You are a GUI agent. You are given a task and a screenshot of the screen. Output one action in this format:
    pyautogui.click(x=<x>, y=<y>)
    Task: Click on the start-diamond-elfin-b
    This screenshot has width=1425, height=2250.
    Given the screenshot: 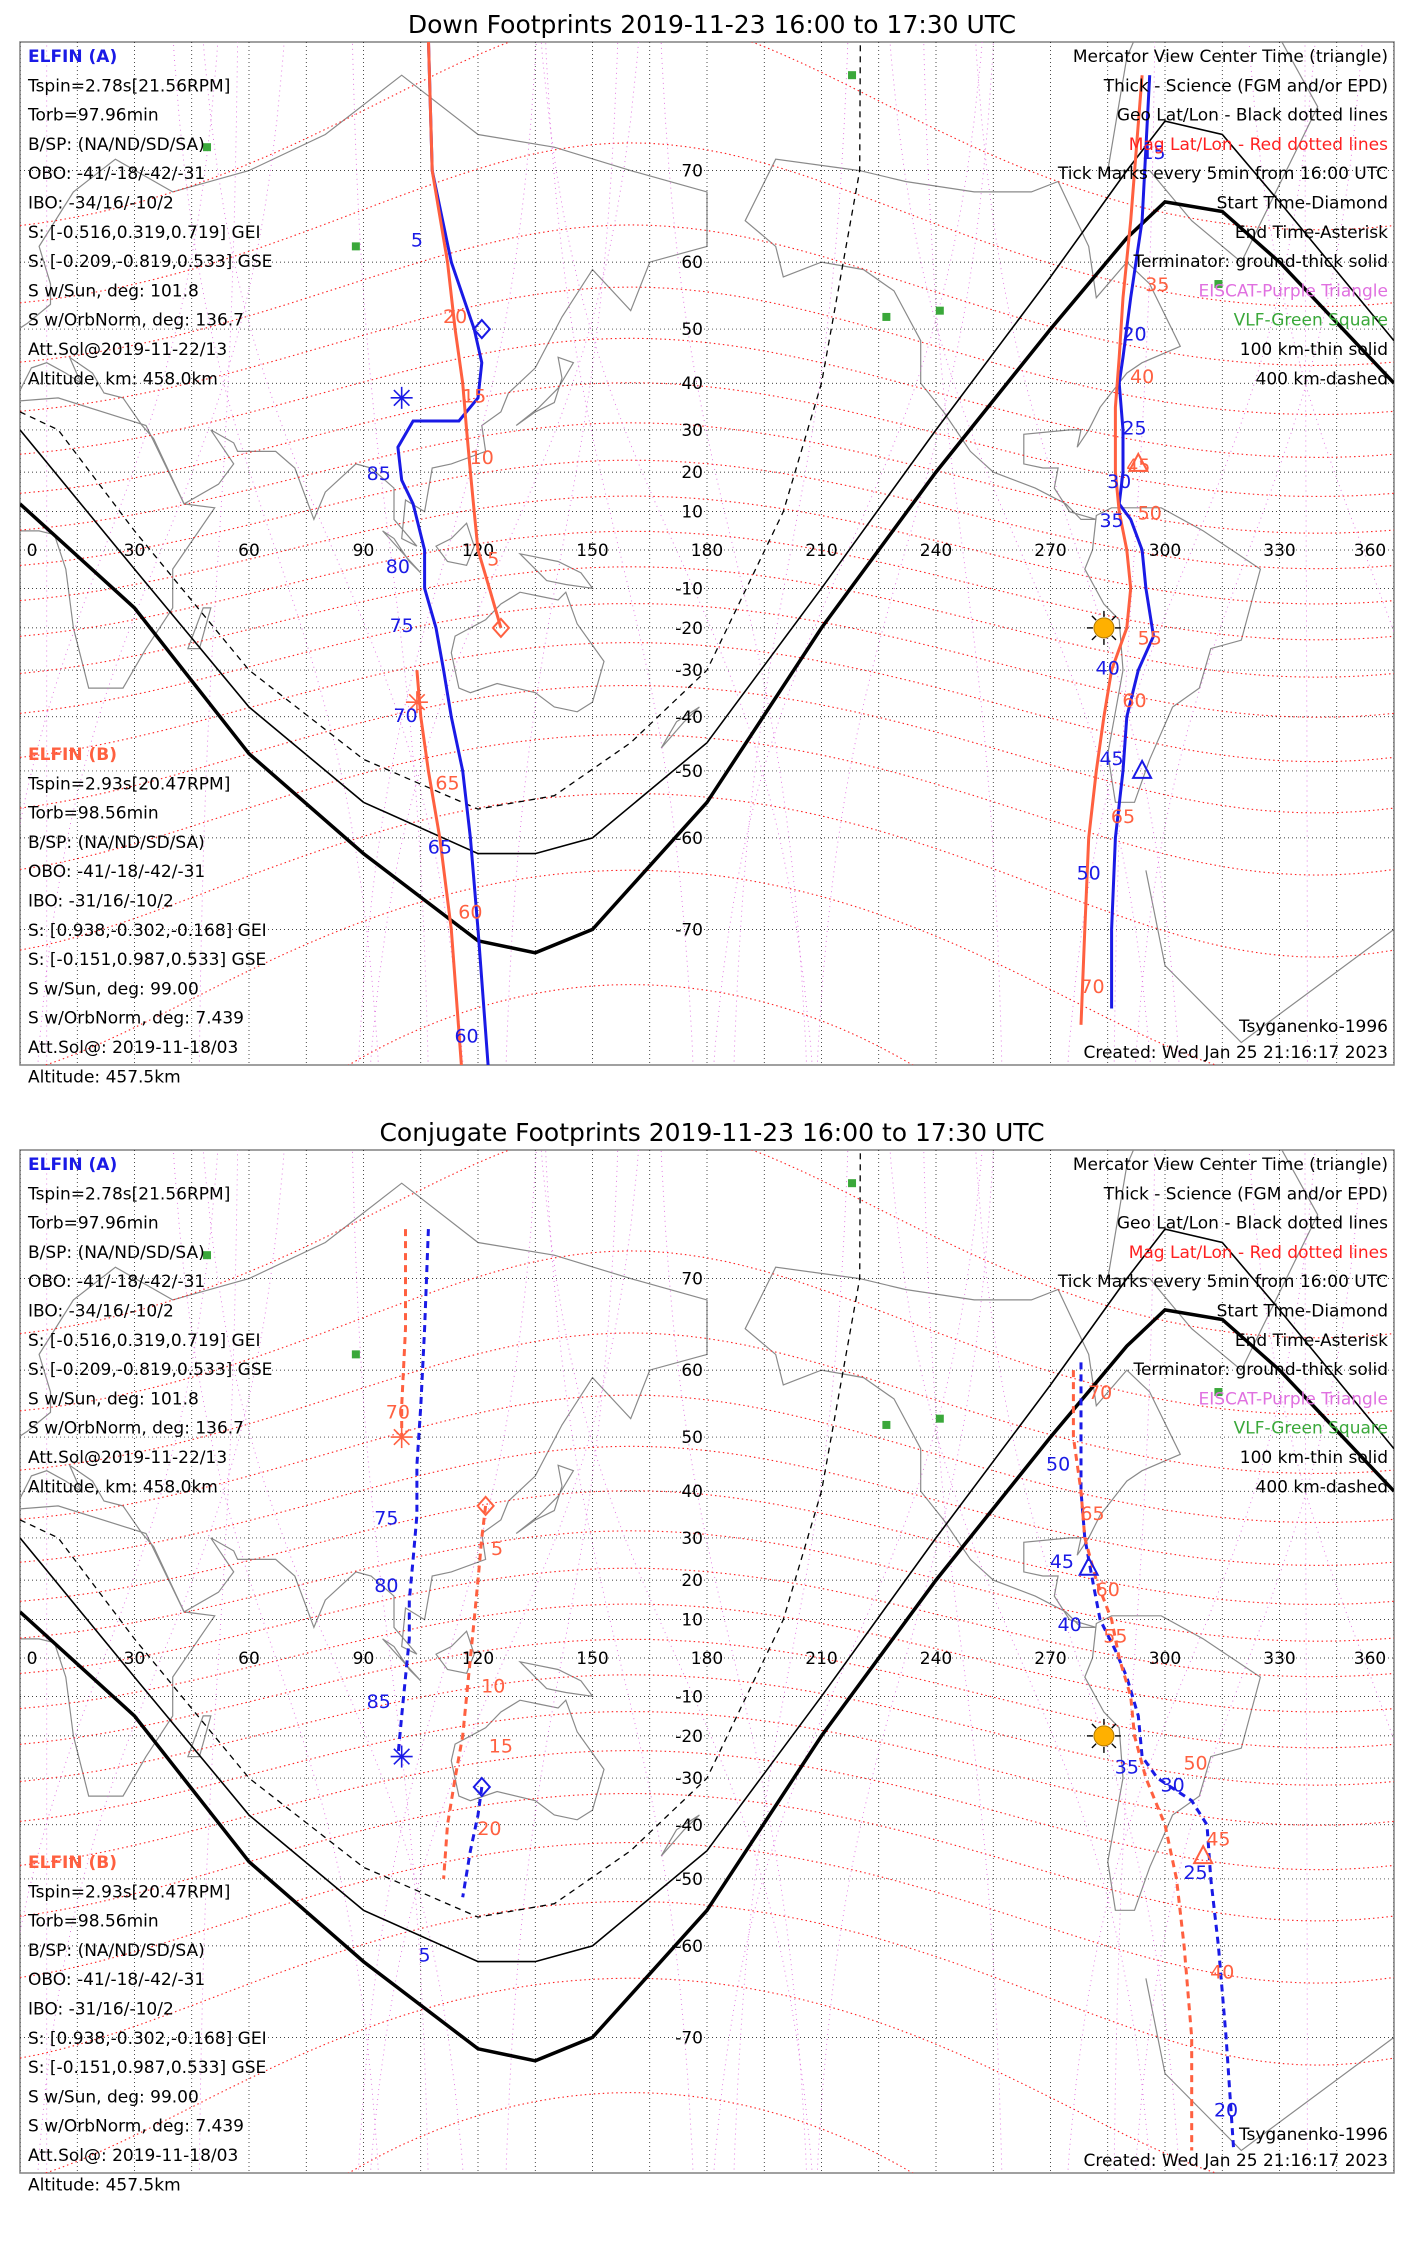 What is the action you would take?
    pyautogui.click(x=485, y=1506)
    